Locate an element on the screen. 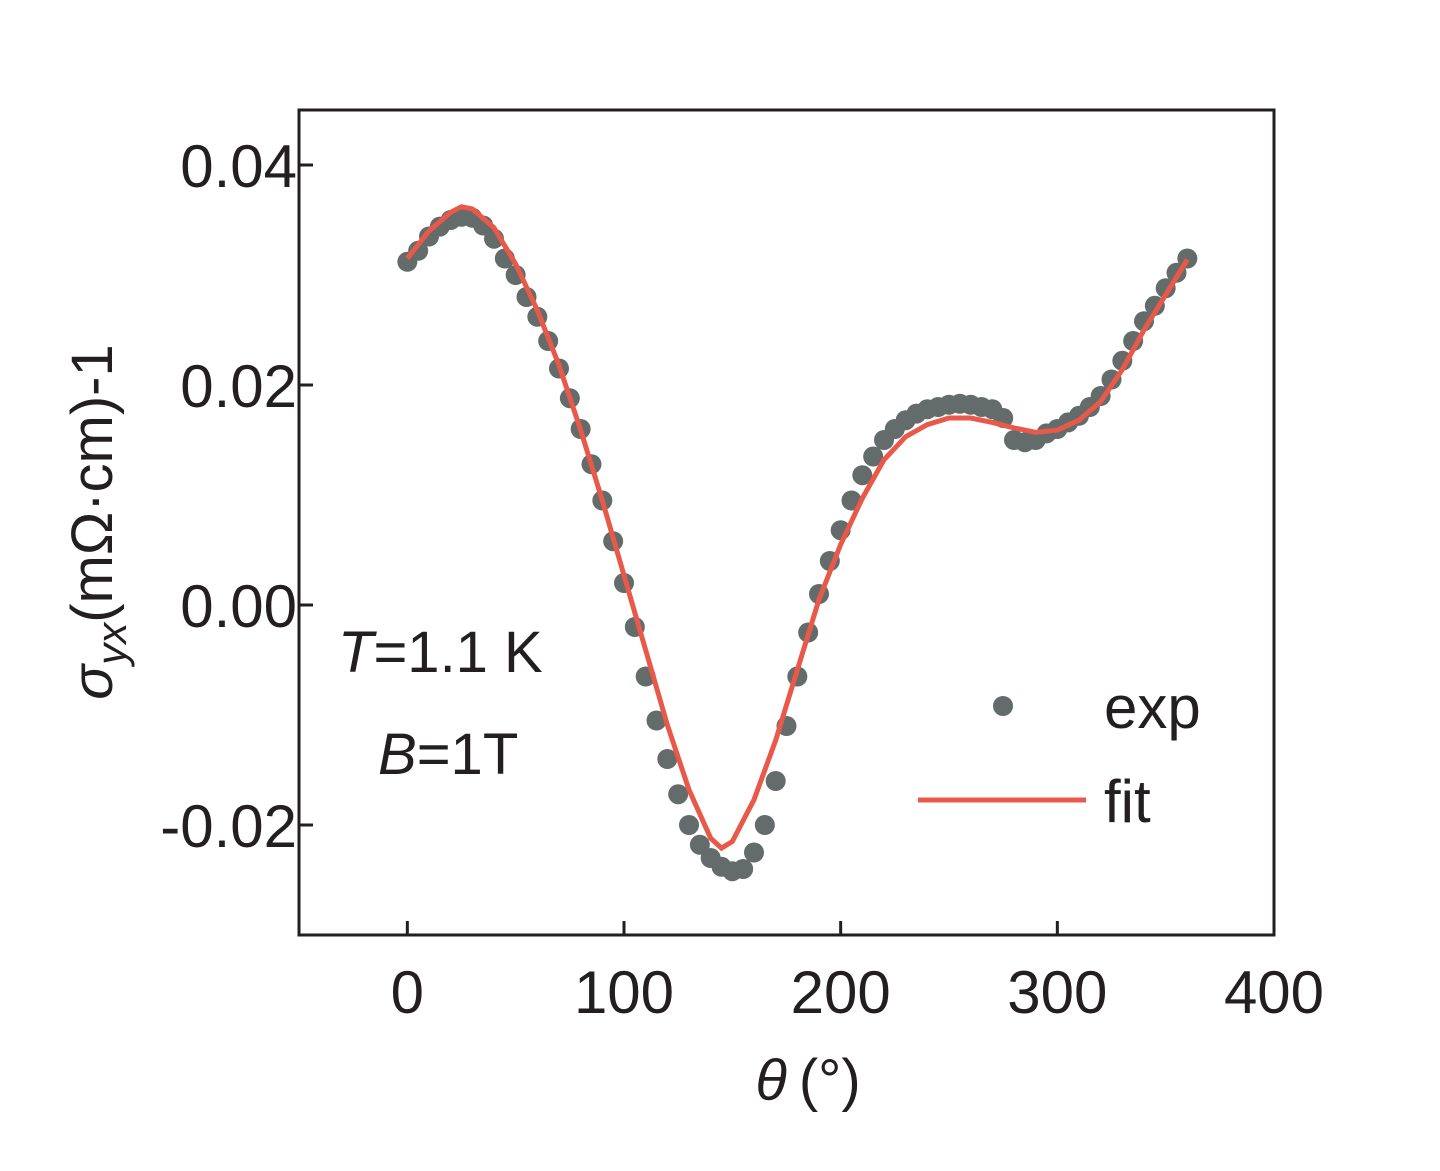 The height and width of the screenshot is (1171, 1440). x-tick-label: 200 is located at coordinates (841, 992).